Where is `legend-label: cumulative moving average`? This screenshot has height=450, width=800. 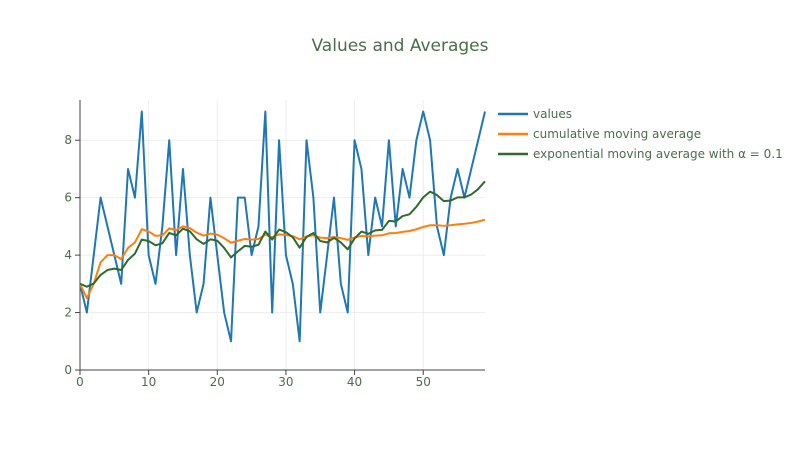 legend-label: cumulative moving average is located at coordinates (617, 134).